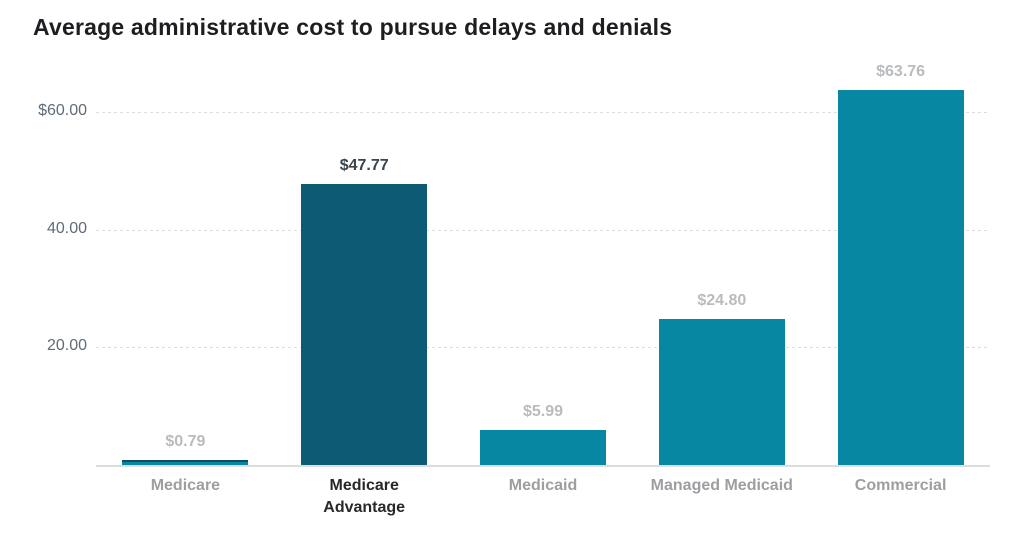 The width and height of the screenshot is (1024, 533). I want to click on bar-value-label: $47.77, so click(364, 166).